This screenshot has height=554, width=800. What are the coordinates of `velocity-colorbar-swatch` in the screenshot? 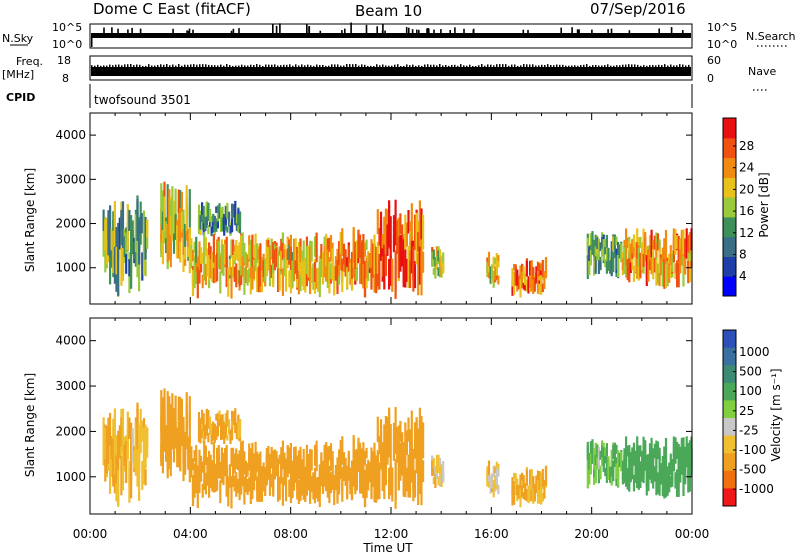 It's located at (729, 427).